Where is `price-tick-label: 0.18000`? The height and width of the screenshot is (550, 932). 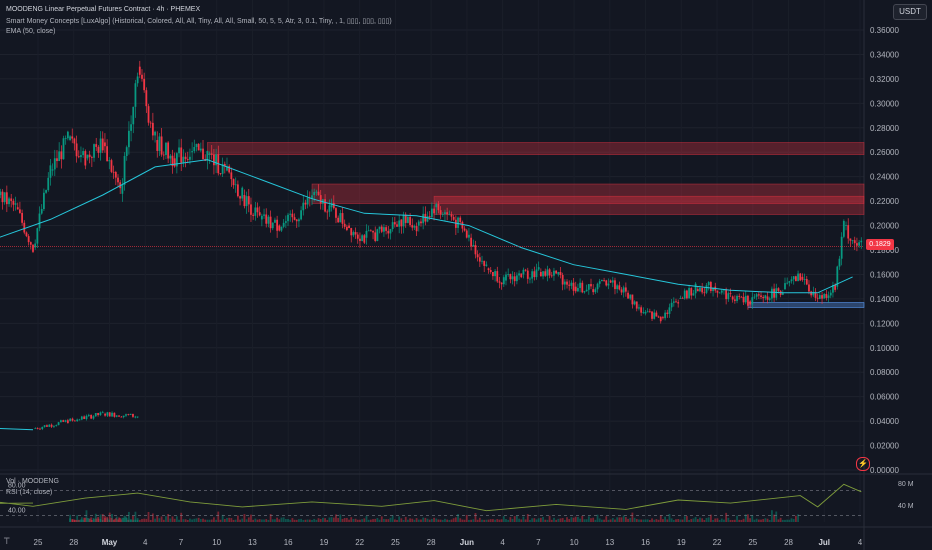 price-tick-label: 0.18000 is located at coordinates (884, 250).